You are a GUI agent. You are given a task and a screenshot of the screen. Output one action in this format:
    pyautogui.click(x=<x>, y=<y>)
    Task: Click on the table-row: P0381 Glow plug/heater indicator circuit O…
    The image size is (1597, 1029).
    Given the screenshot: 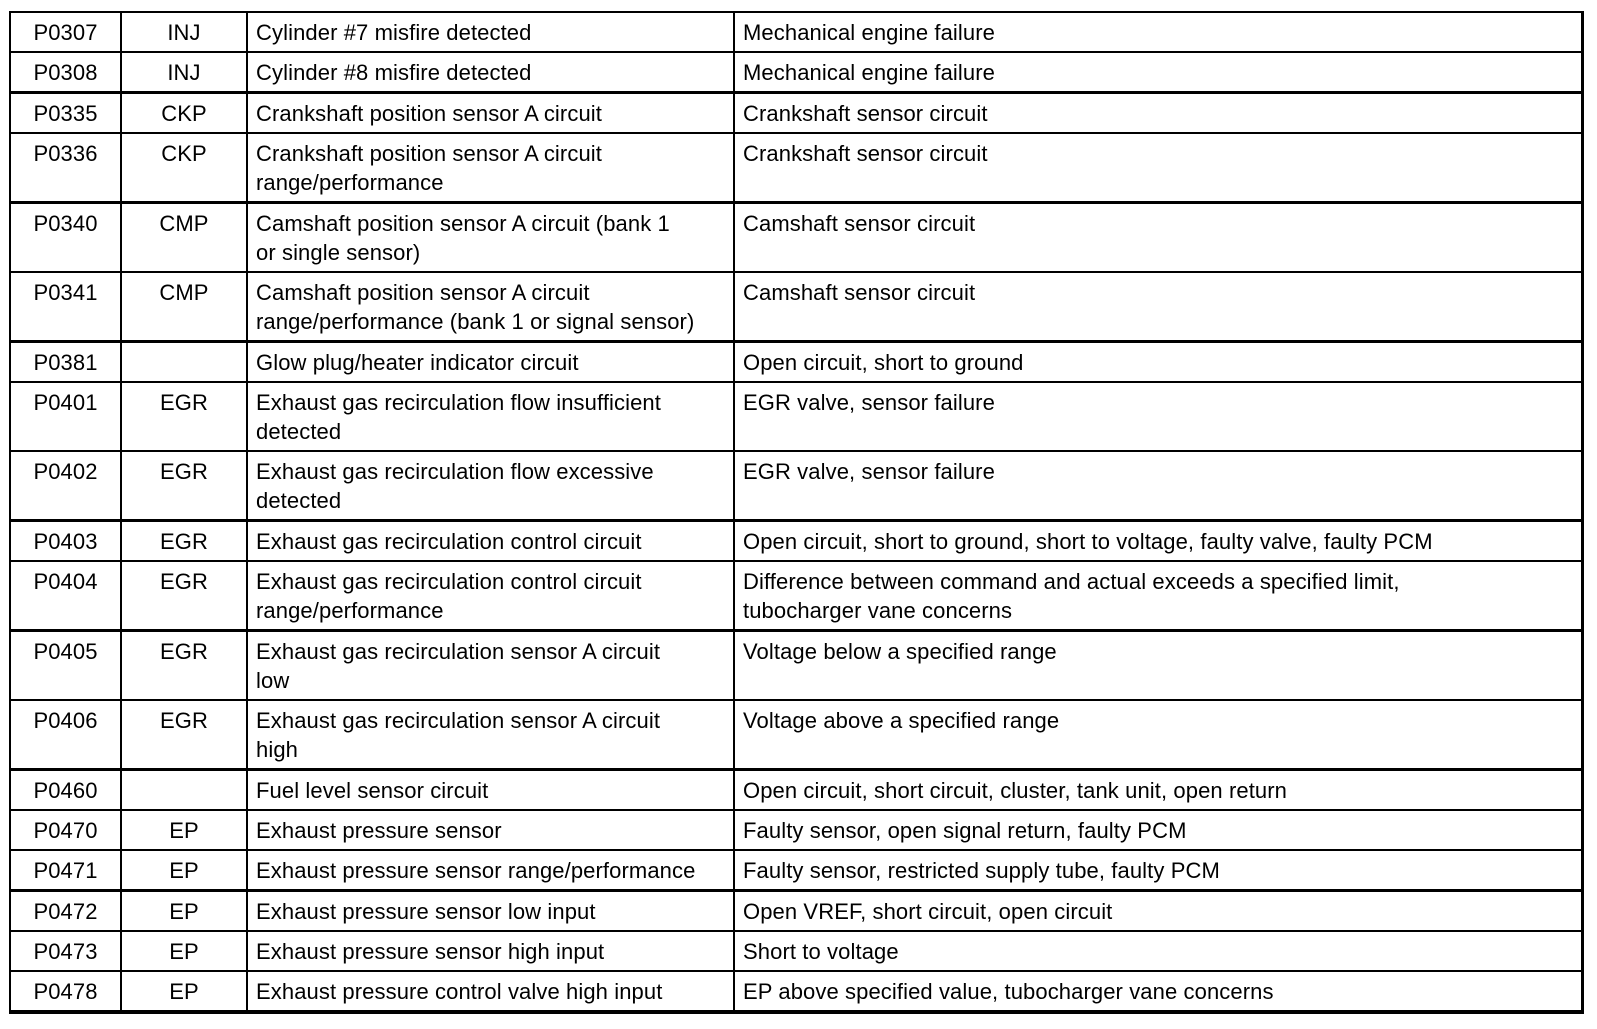 What is the action you would take?
    pyautogui.click(x=796, y=361)
    